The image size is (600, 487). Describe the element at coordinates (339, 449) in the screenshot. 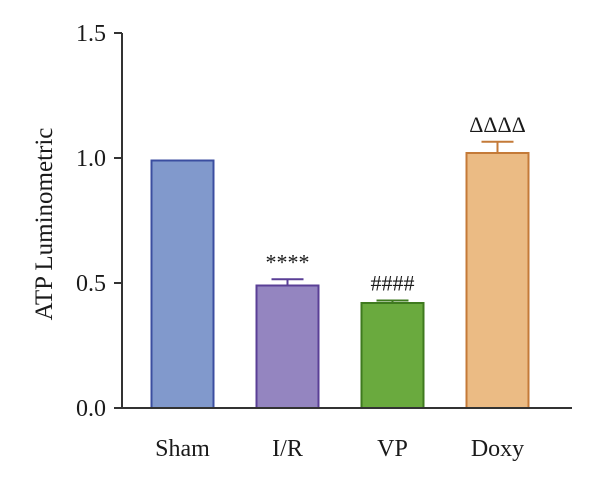

I see `category-labels: Sham I/R VP Doxy` at that location.